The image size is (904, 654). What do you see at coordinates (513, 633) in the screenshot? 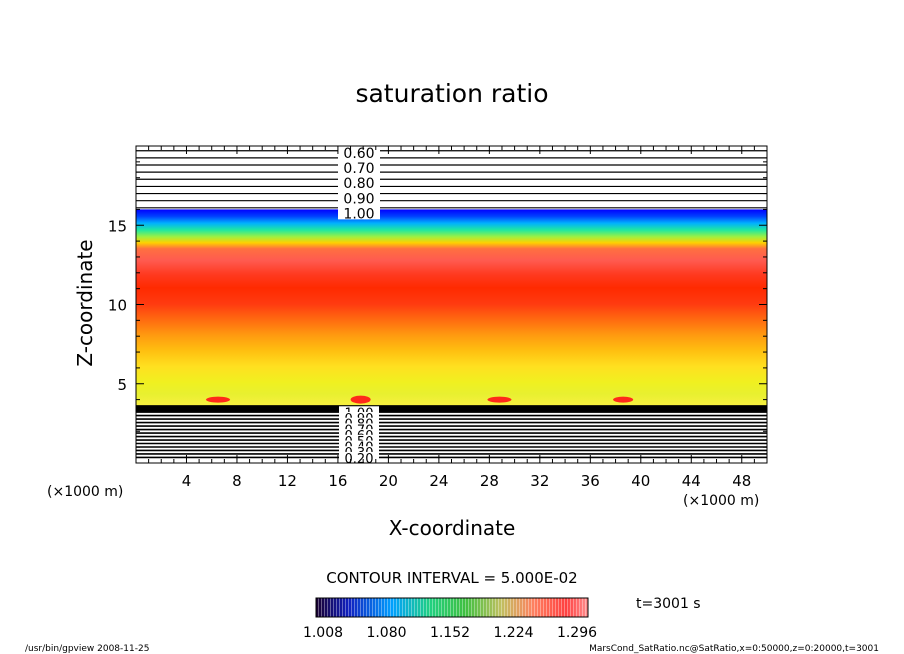
I see `colorbar-tick-label: 1.224` at bounding box center [513, 633].